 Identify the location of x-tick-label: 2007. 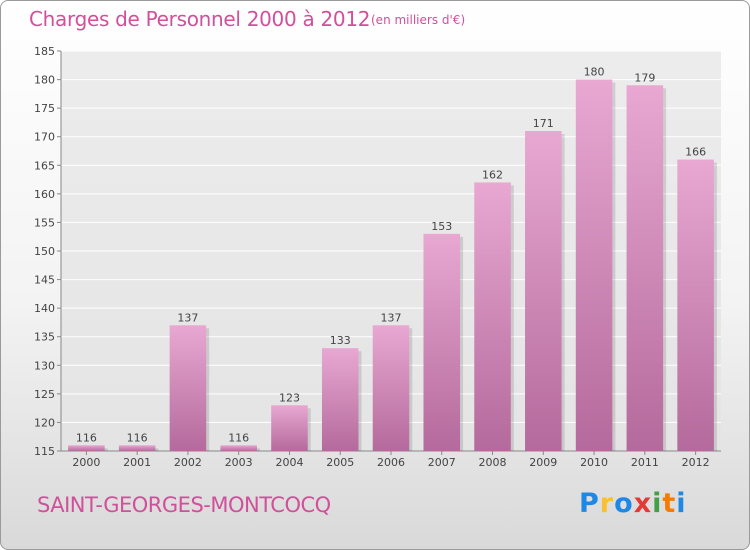
(442, 462).